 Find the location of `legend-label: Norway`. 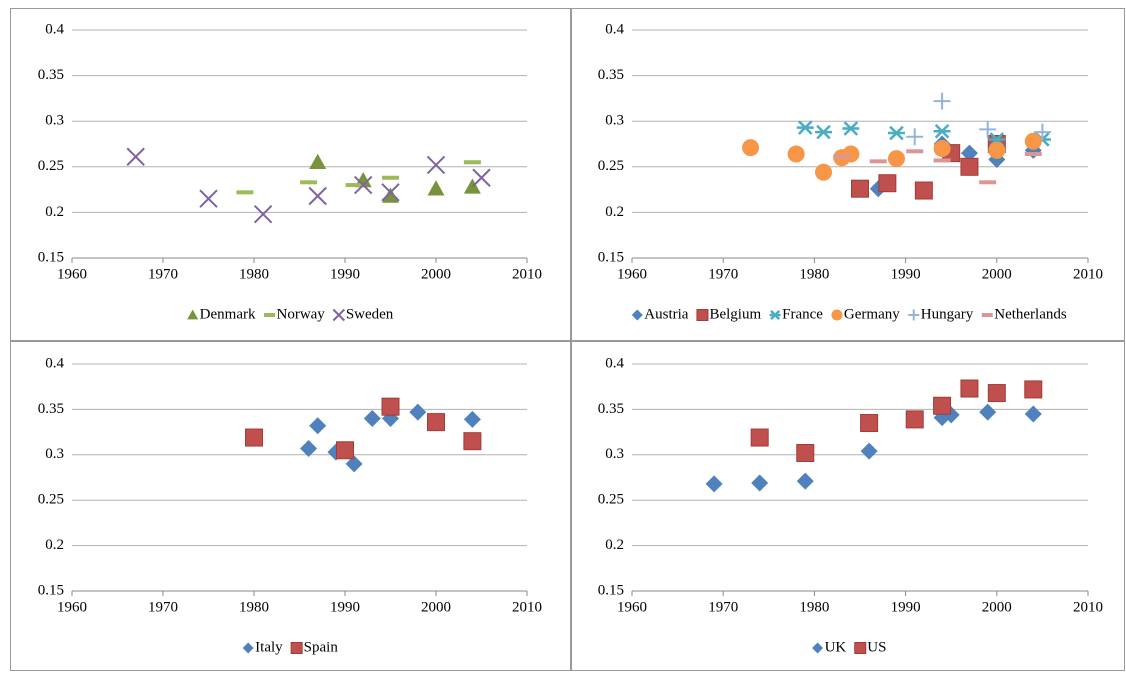

legend-label: Norway is located at coordinates (300, 314).